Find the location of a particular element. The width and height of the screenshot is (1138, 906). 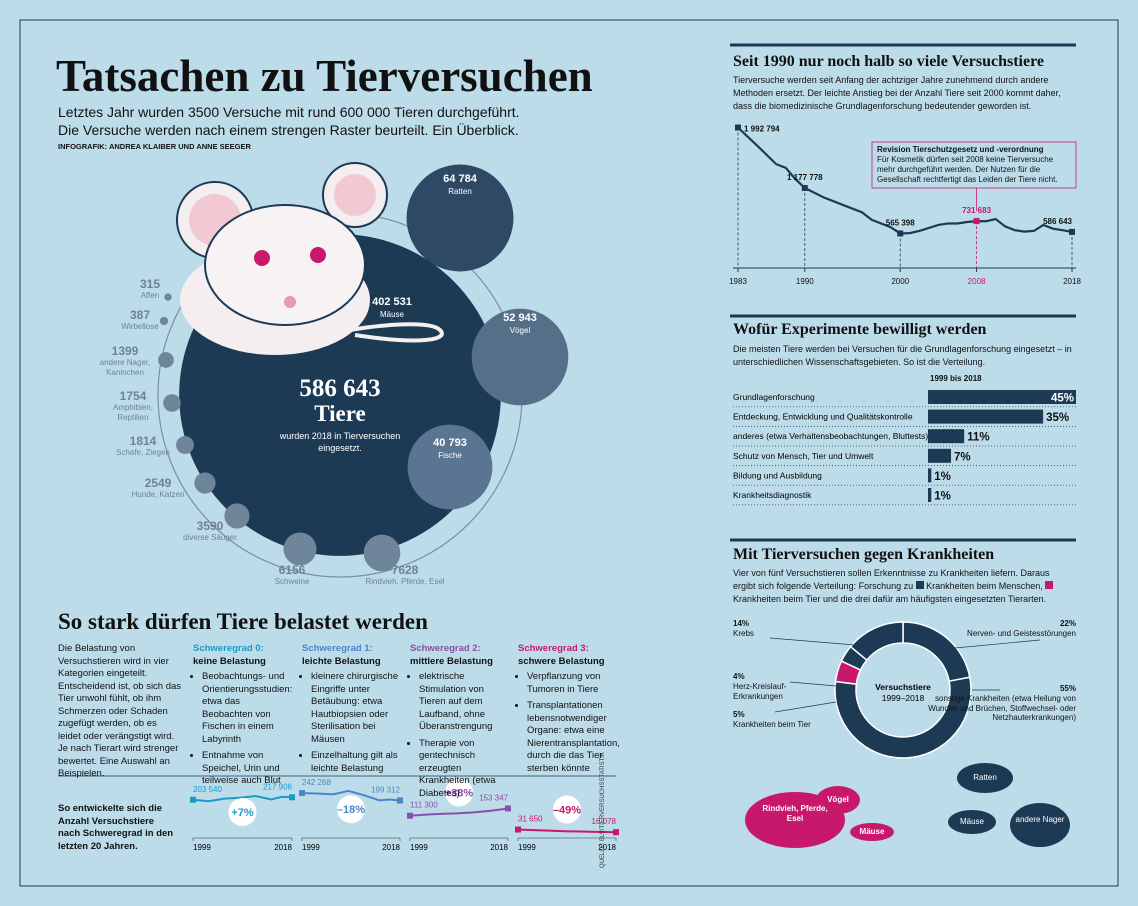

bubble-label: andere Nager, Kaninchen is located at coordinates (125, 367).